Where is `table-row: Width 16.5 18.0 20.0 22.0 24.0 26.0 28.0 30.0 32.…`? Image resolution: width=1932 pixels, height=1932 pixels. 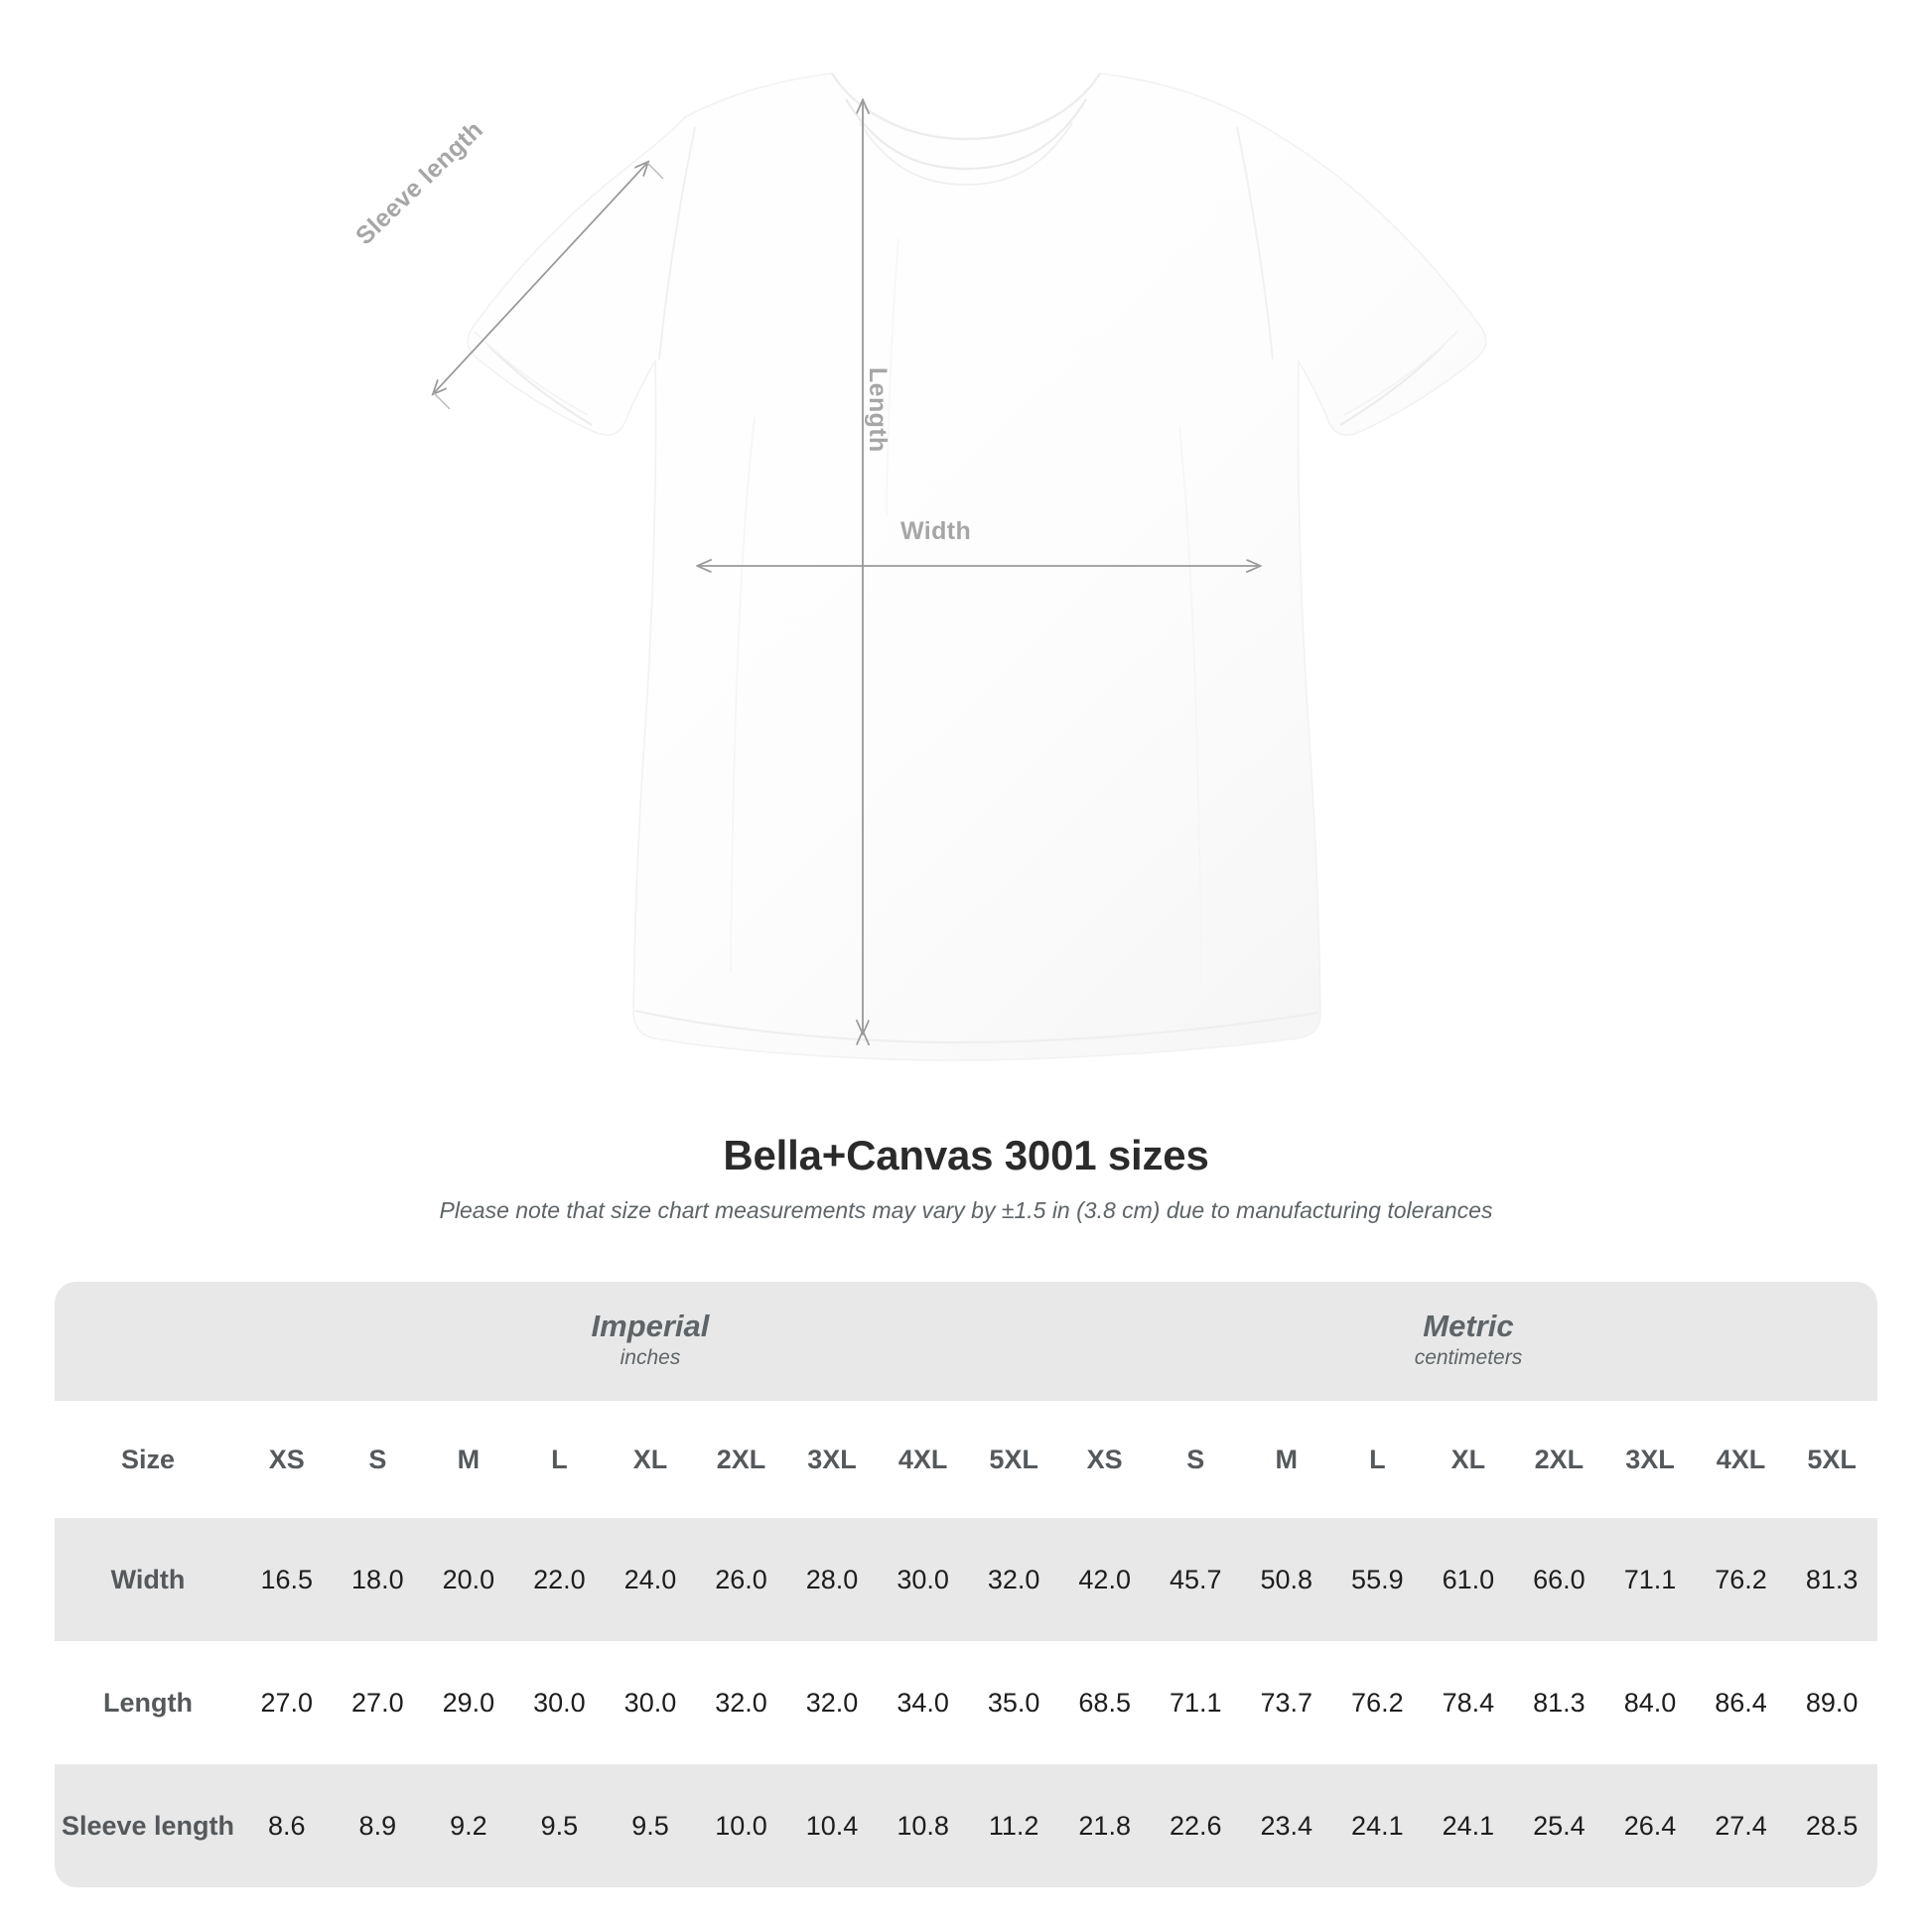 table-row: Width 16.5 18.0 20.0 22.0 24.0 26.0 28.0 30.0 32.… is located at coordinates (966, 1579).